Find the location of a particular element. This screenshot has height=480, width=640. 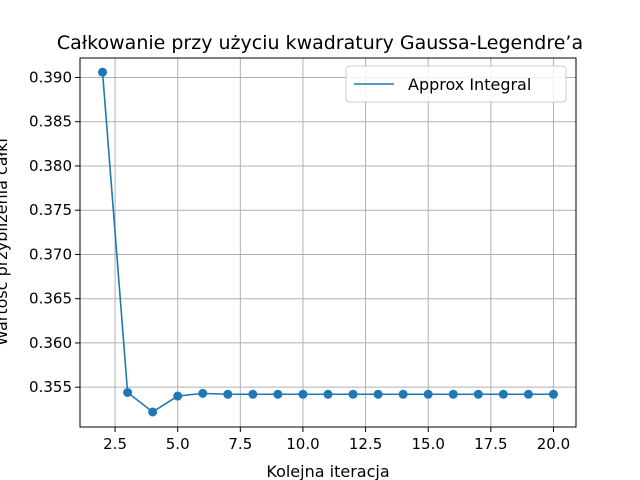

x-tick-label: 2.5 is located at coordinates (115, 444).